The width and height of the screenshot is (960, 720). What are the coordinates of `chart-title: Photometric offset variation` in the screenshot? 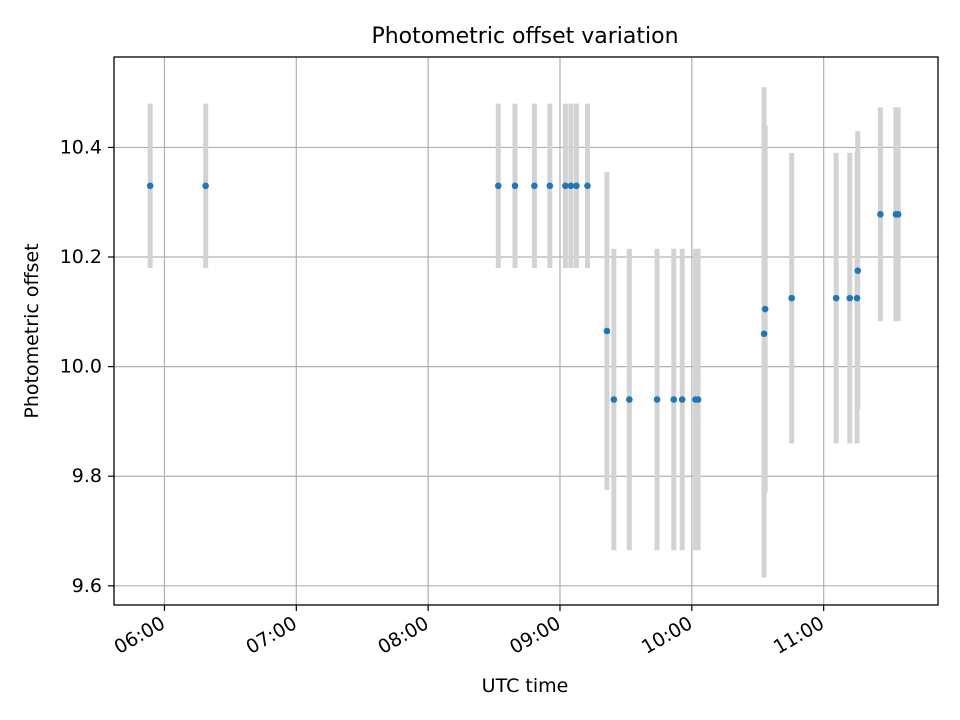 It's located at (524, 36).